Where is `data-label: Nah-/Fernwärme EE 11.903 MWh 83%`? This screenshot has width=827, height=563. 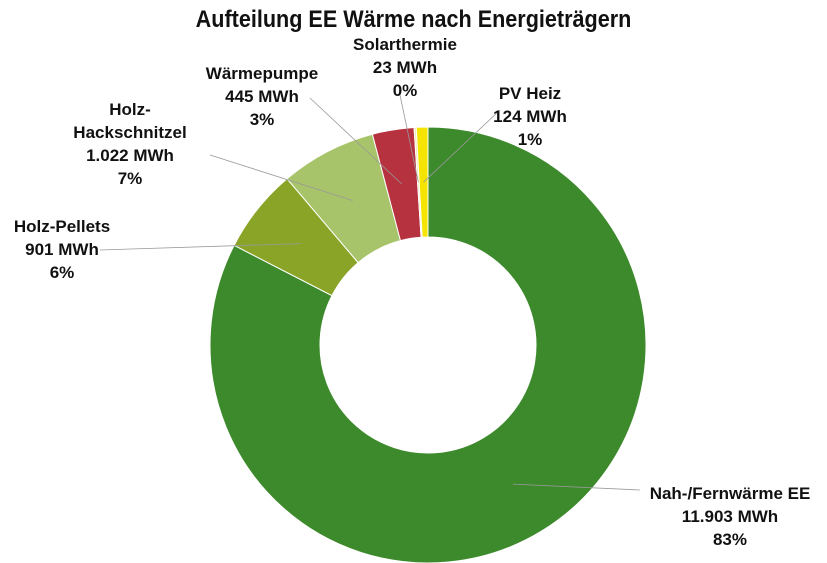
data-label: Nah-/Fernwärme EE 11.903 MWh 83% is located at coordinates (730, 516).